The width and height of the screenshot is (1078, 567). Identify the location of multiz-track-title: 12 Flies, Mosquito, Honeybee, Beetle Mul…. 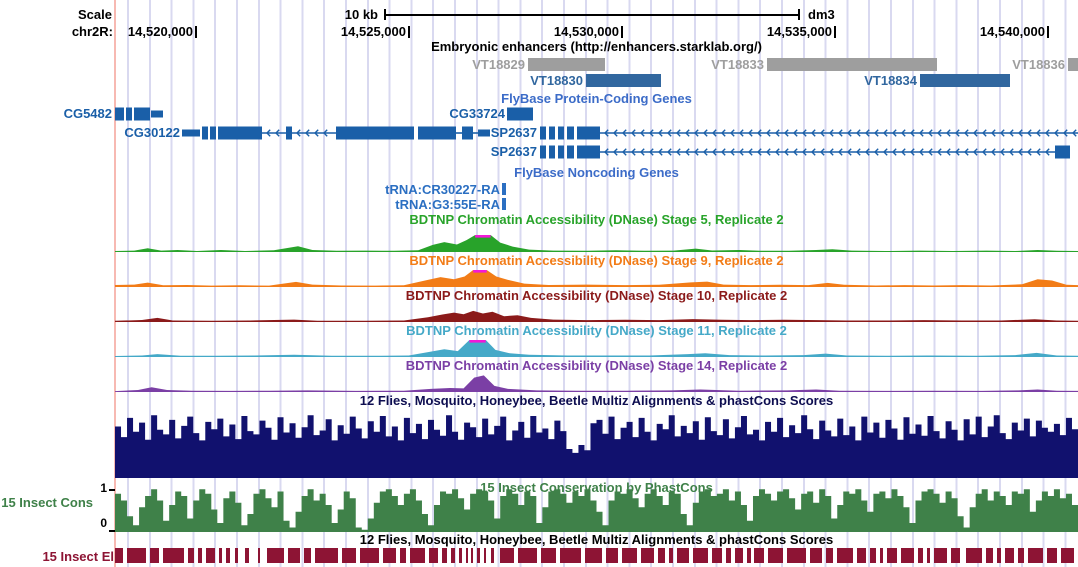
(596, 400).